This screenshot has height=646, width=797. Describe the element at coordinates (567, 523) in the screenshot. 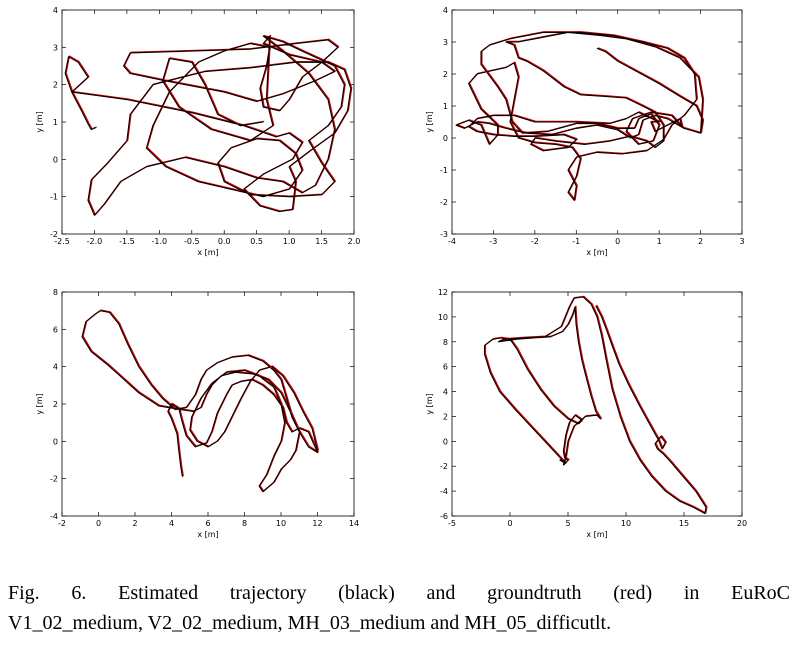

I see `x-tick-label: 5` at that location.